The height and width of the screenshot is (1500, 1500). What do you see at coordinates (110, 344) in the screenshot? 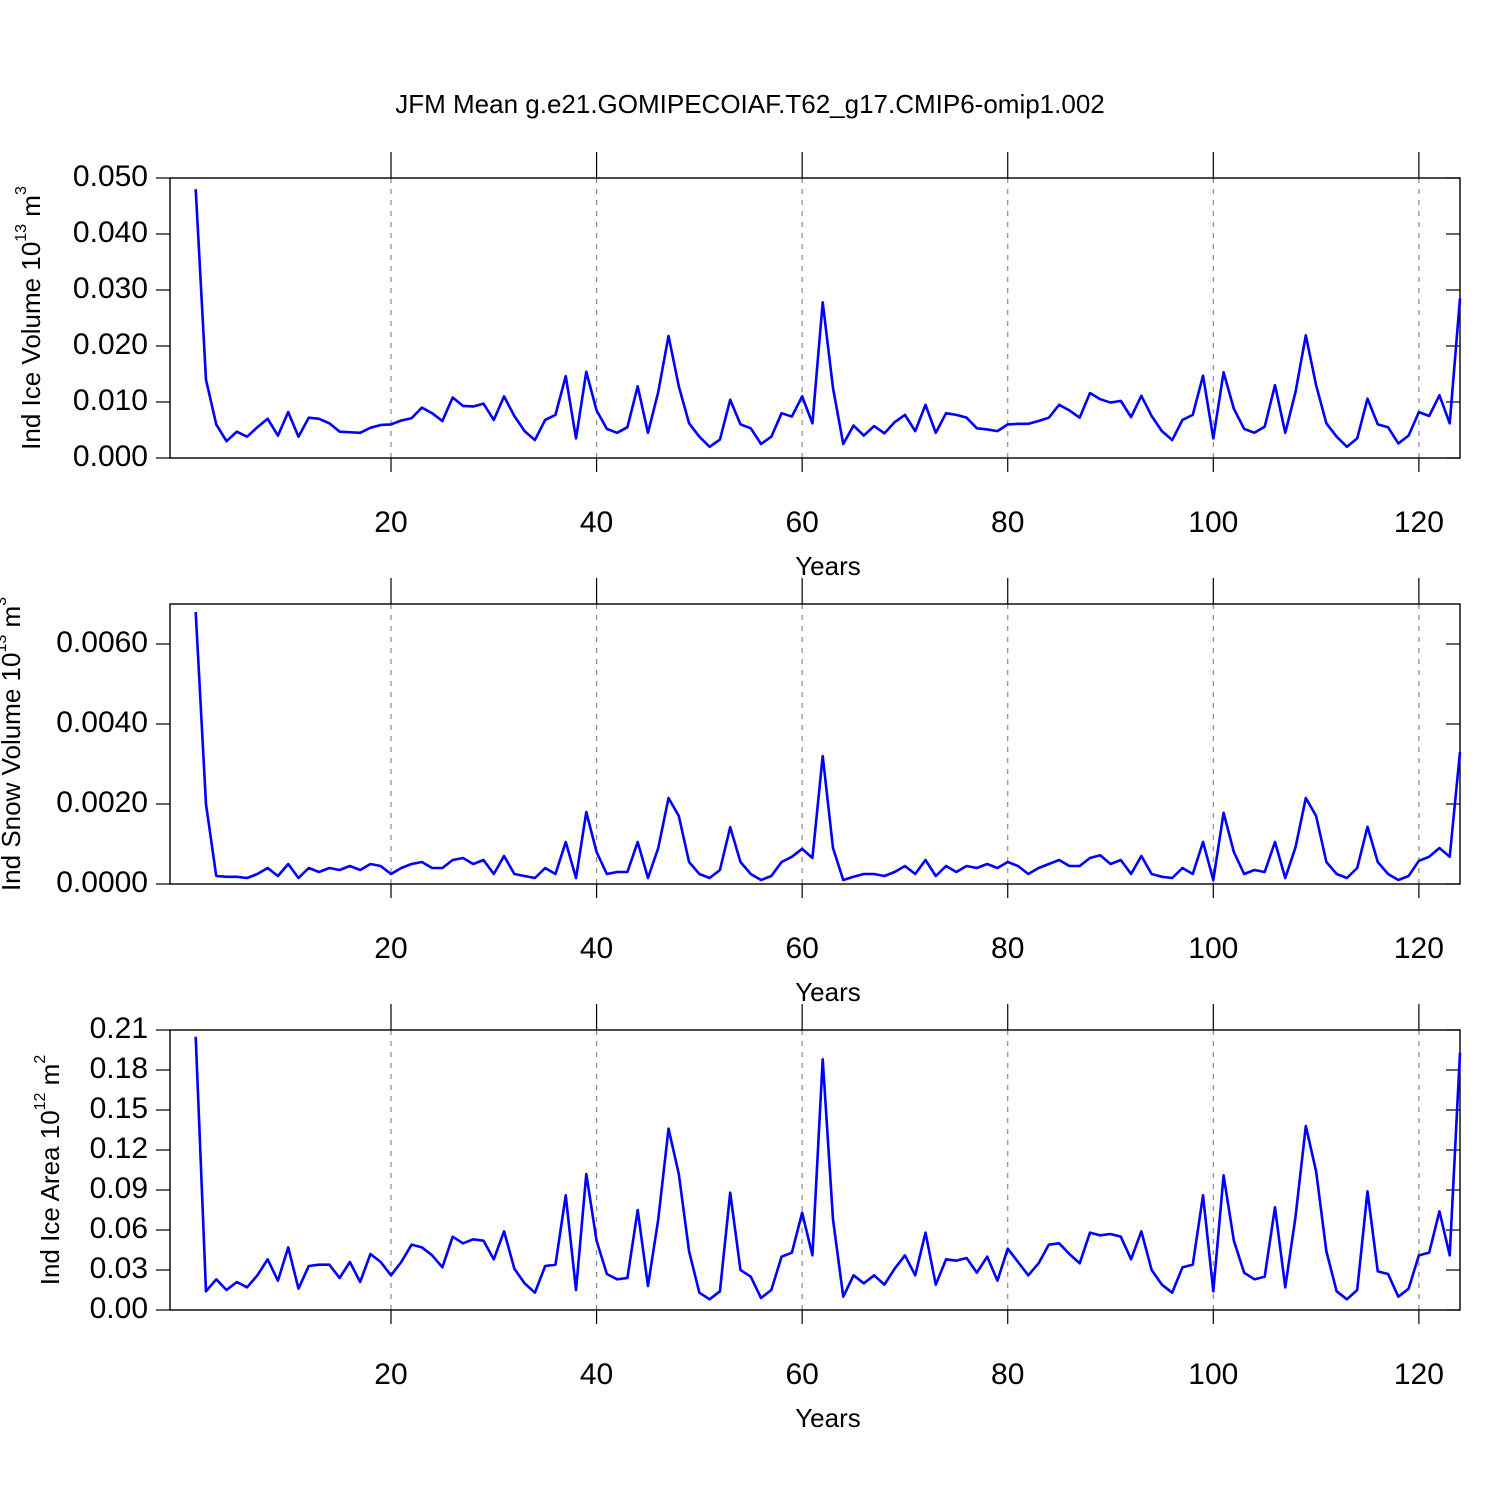
I see `y-tick-label: 0.020` at bounding box center [110, 344].